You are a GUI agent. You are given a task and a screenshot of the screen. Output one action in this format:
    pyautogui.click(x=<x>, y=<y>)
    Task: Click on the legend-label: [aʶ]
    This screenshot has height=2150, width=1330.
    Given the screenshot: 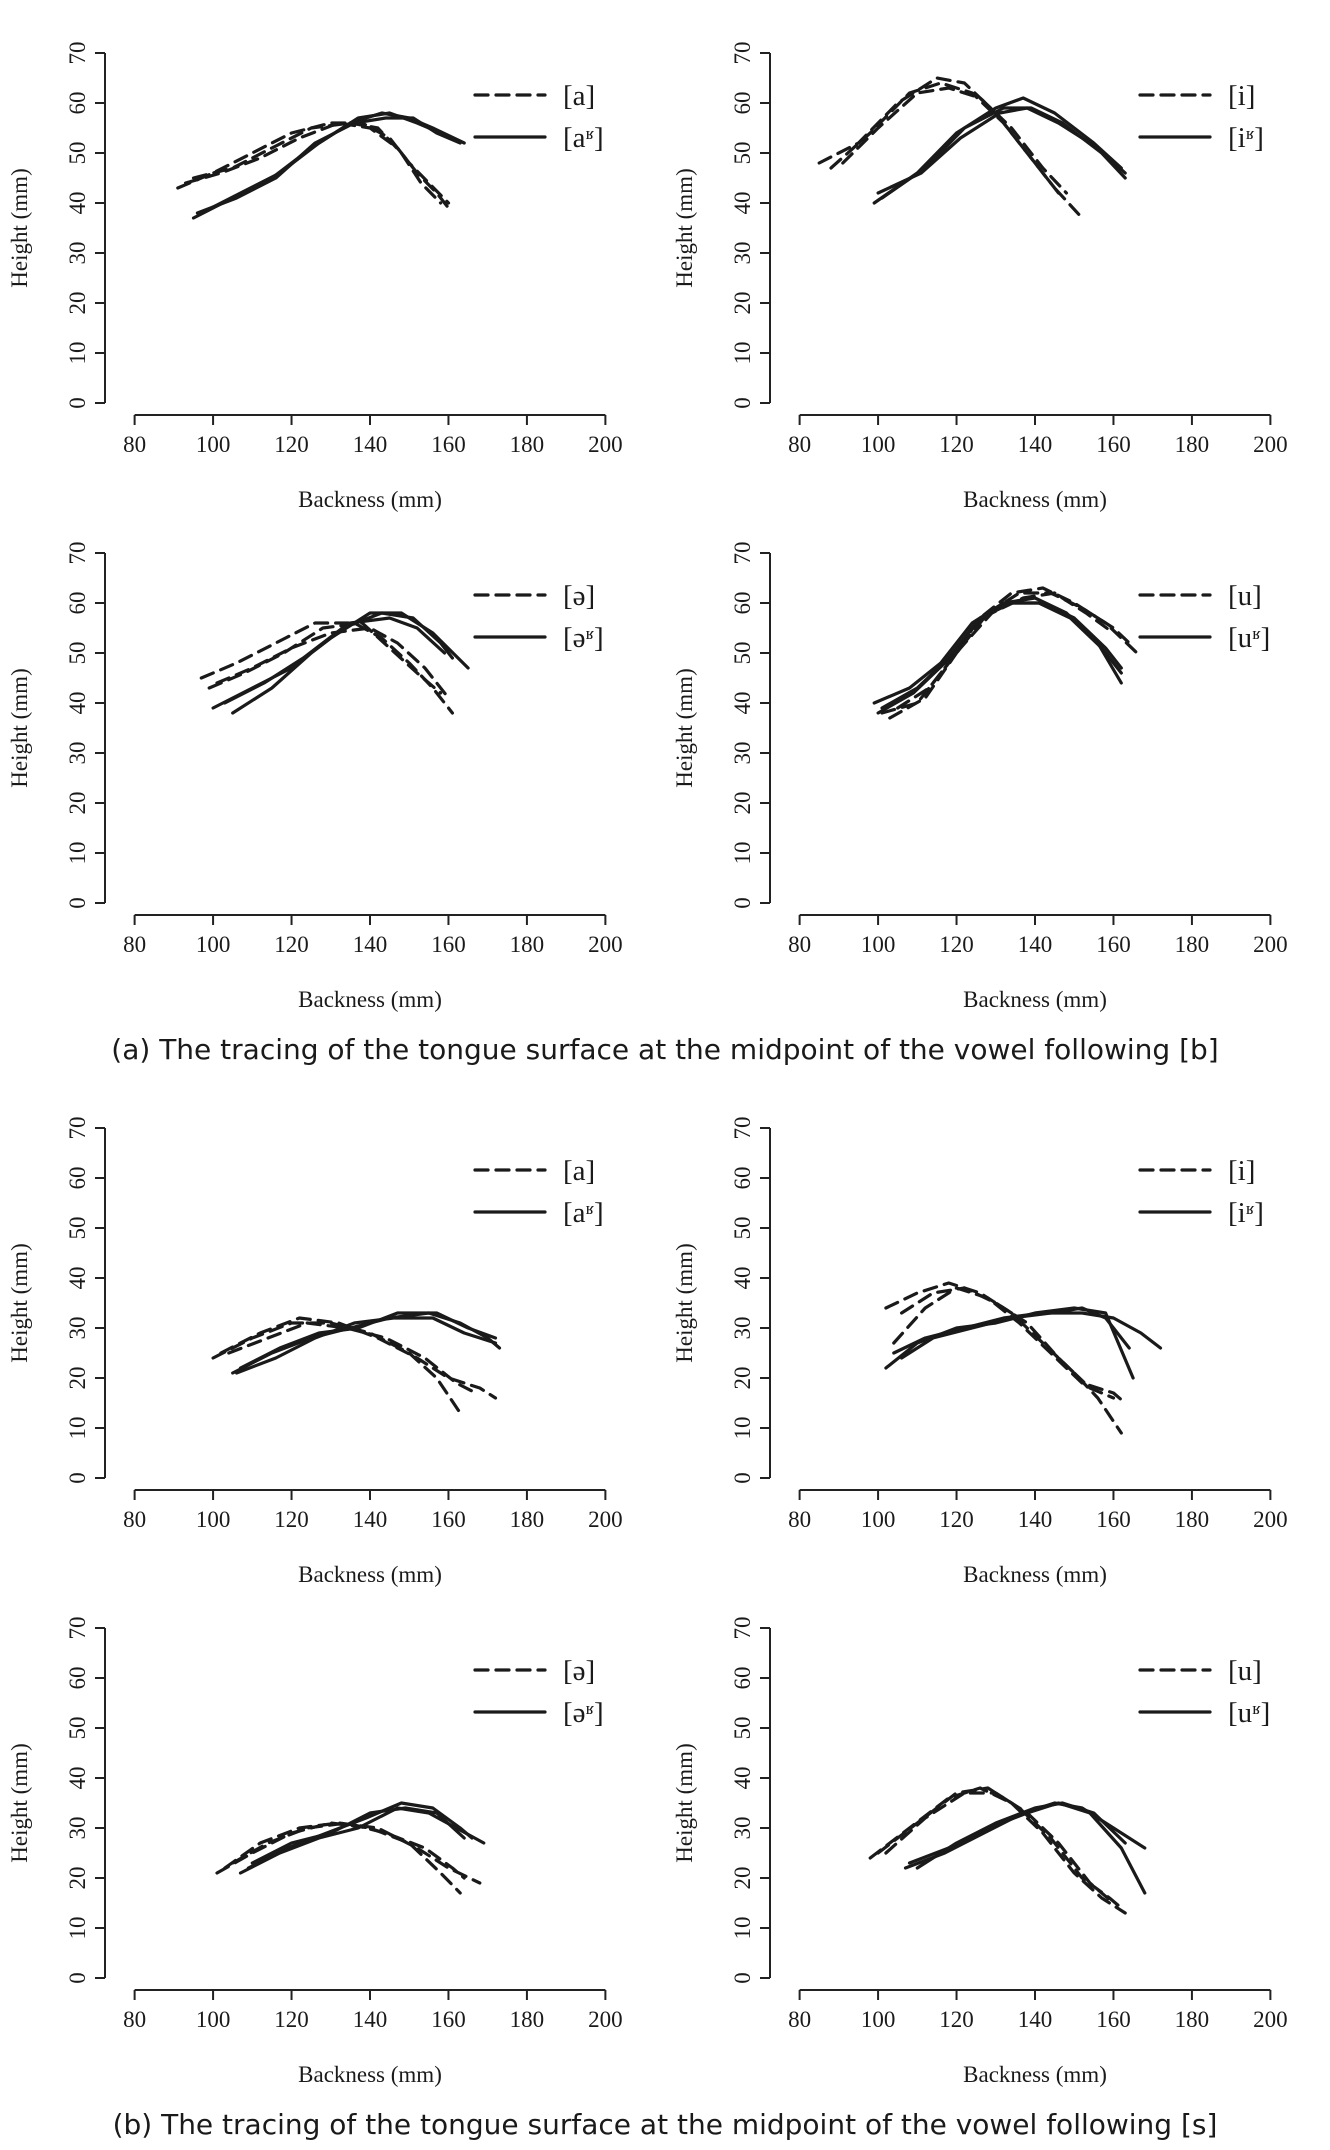 What is the action you would take?
    pyautogui.click(x=583, y=1213)
    